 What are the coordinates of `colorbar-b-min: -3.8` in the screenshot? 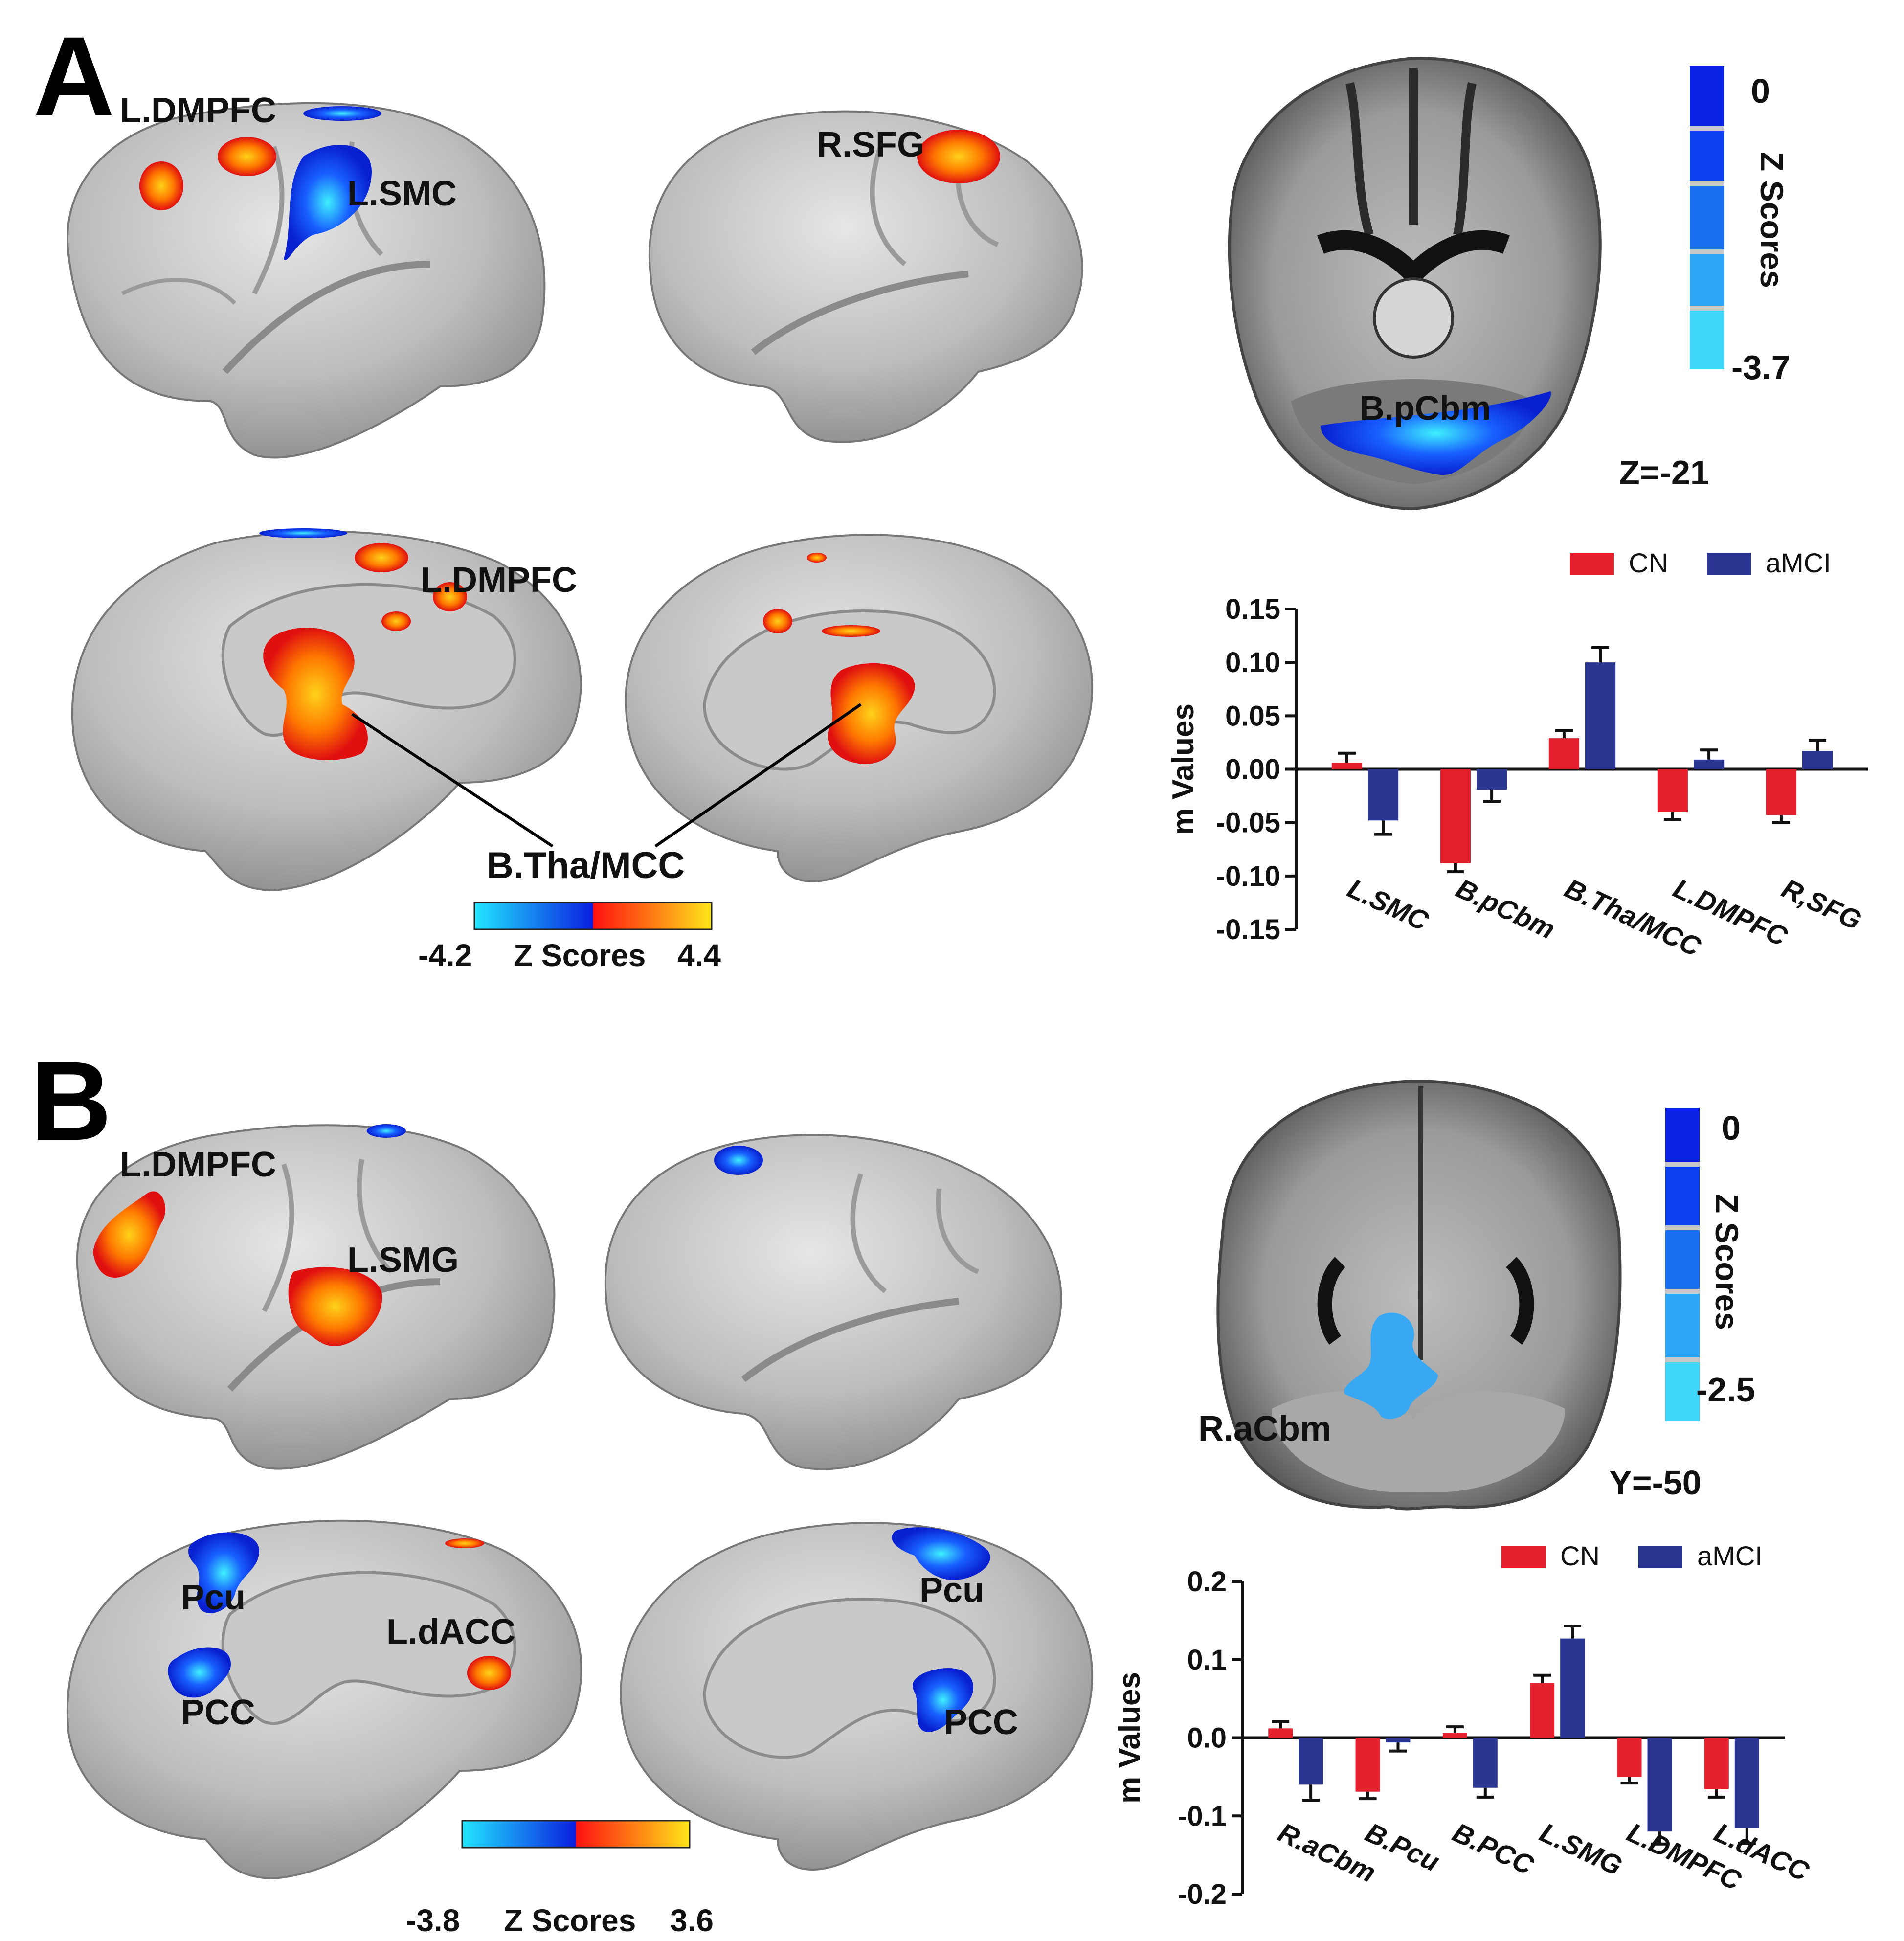 It's located at (433, 1920).